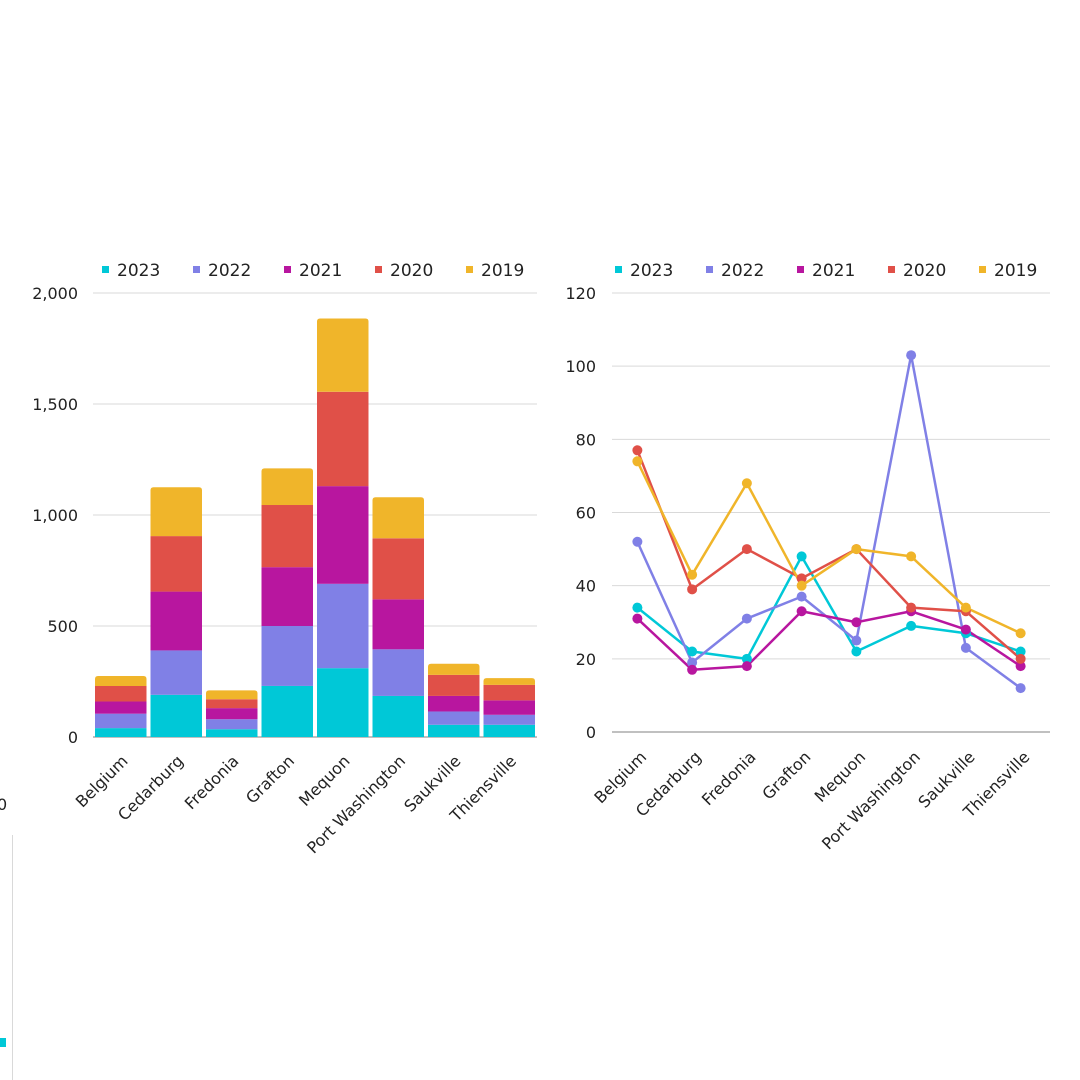  Describe the element at coordinates (692, 669) in the screenshot. I see `point-2021-cedarburg` at that location.